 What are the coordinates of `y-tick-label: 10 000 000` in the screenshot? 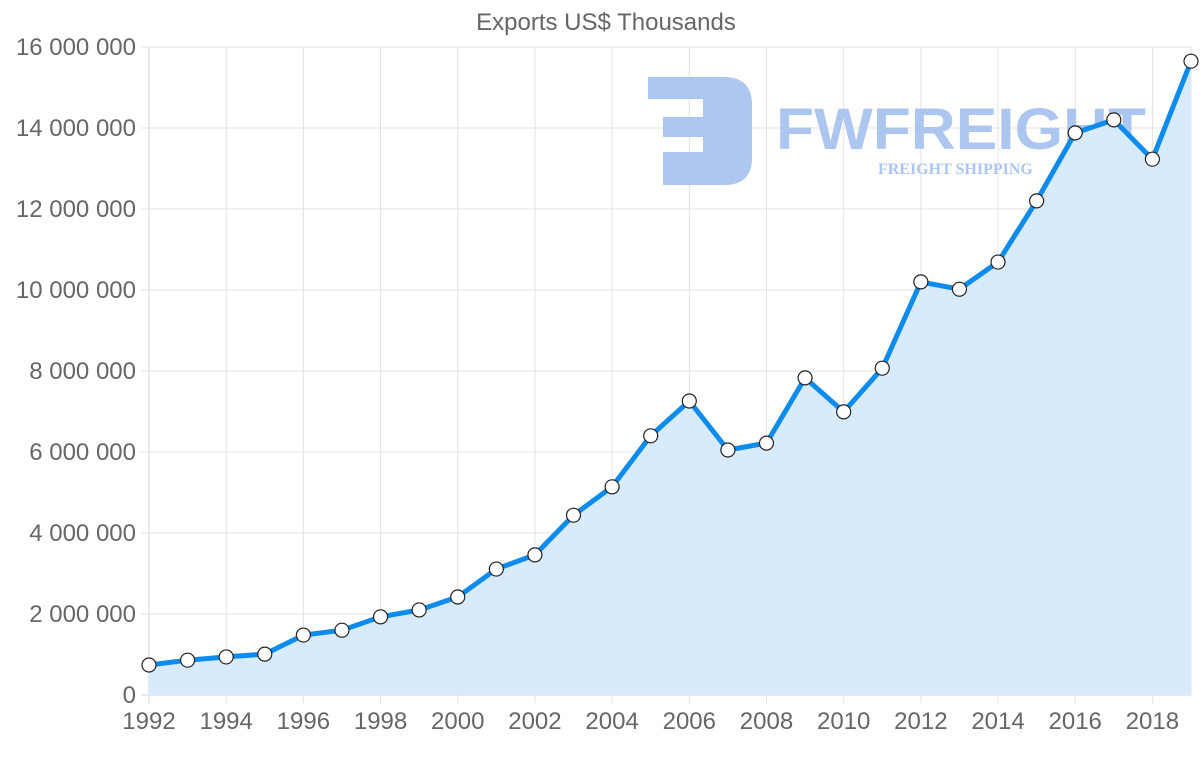 It's located at (76, 290).